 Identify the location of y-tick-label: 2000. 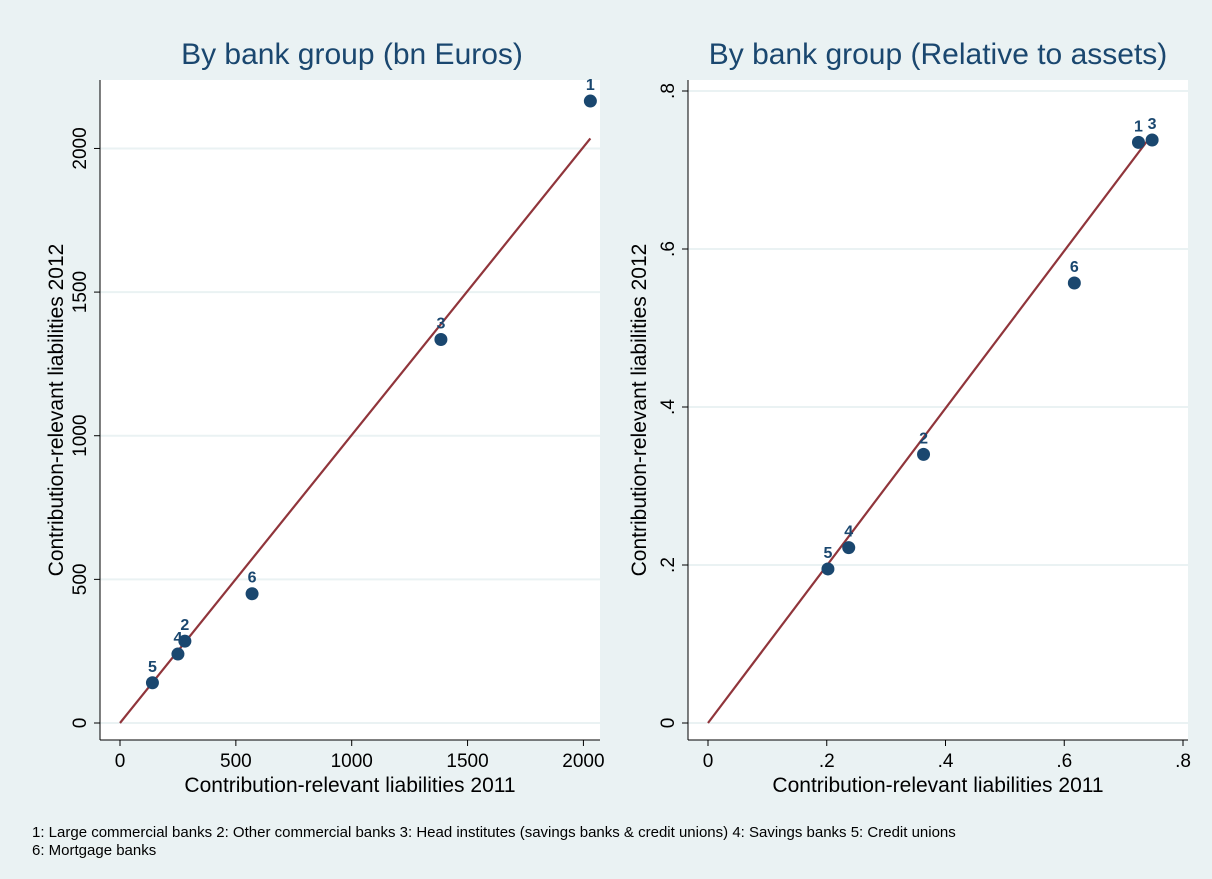
(80, 148).